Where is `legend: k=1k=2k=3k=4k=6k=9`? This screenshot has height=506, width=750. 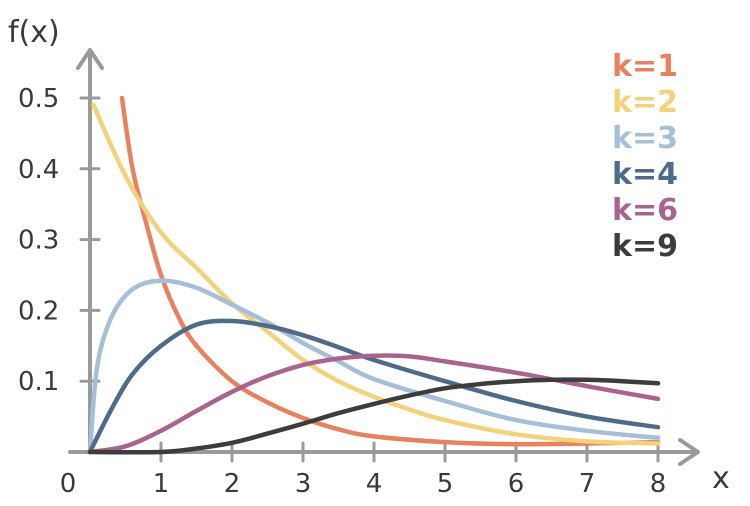 legend: k=1k=2k=3k=4k=6k=9 is located at coordinates (645, 156).